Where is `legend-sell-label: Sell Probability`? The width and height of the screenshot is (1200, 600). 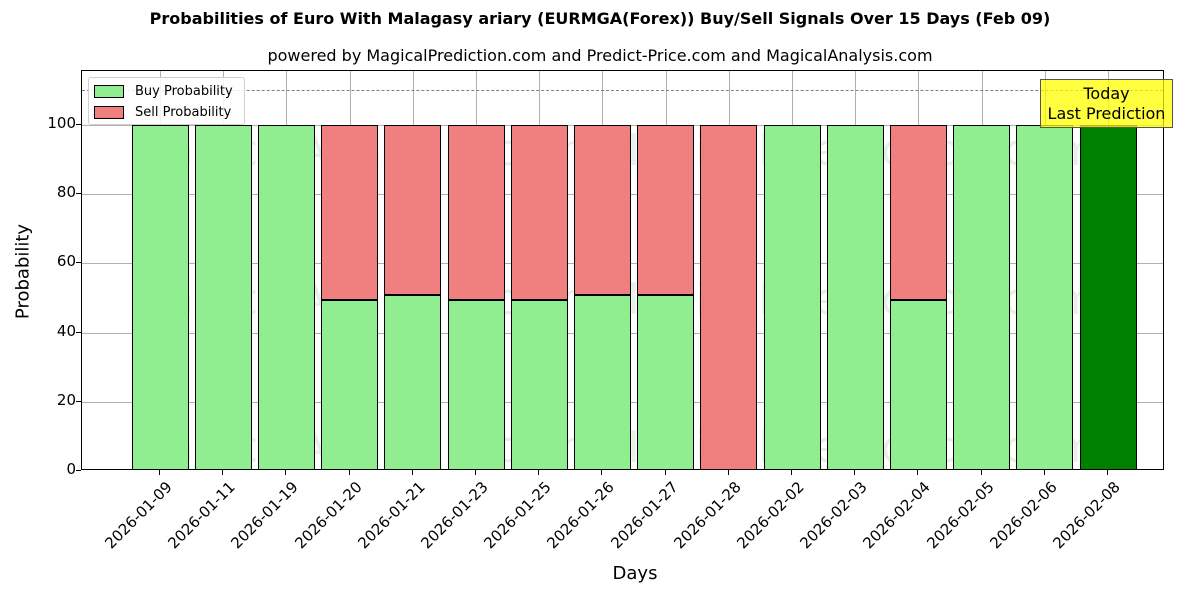 legend-sell-label: Sell Probability is located at coordinates (183, 112).